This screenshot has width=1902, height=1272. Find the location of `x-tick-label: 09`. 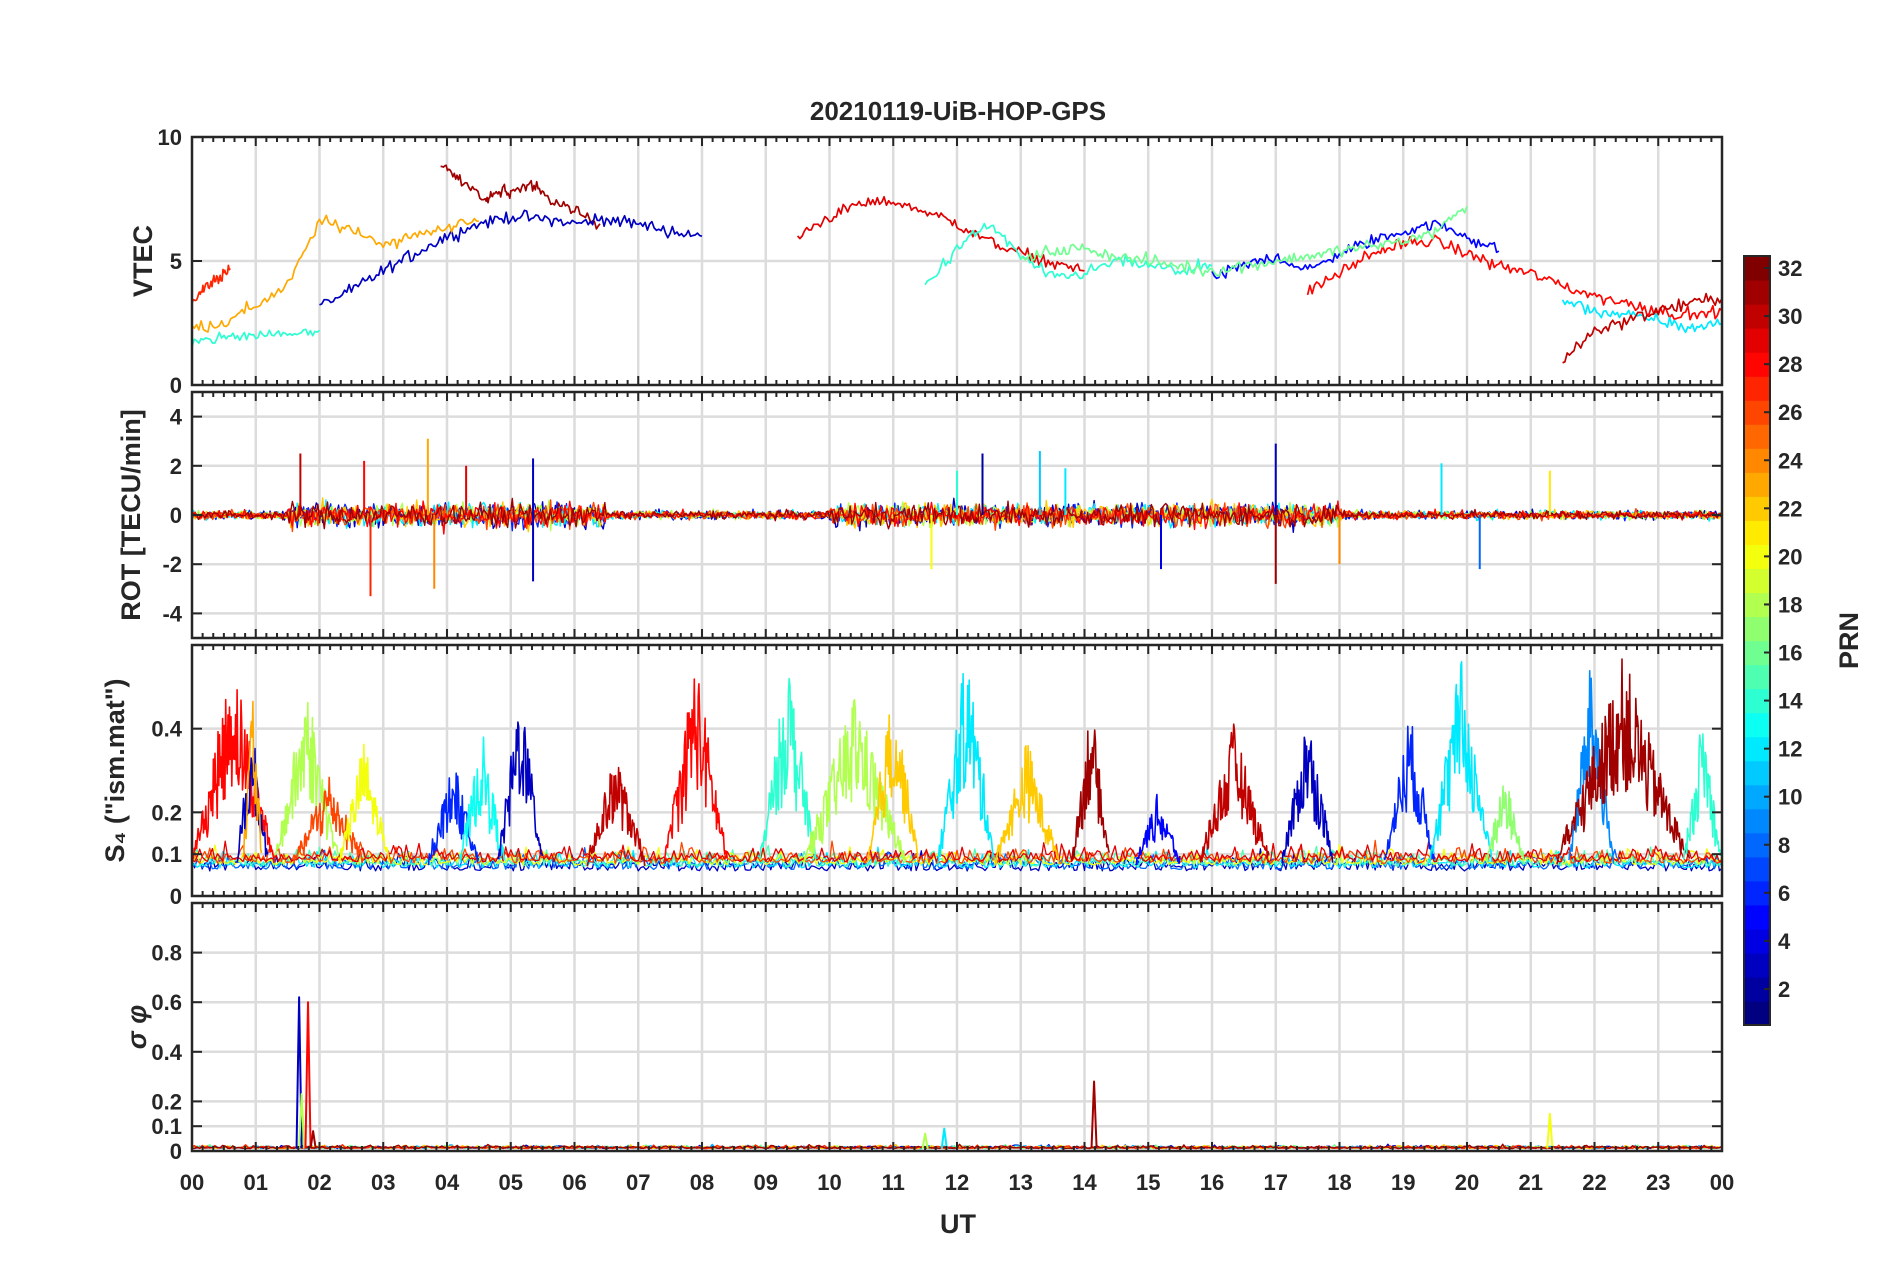

x-tick-label: 09 is located at coordinates (766, 1182).